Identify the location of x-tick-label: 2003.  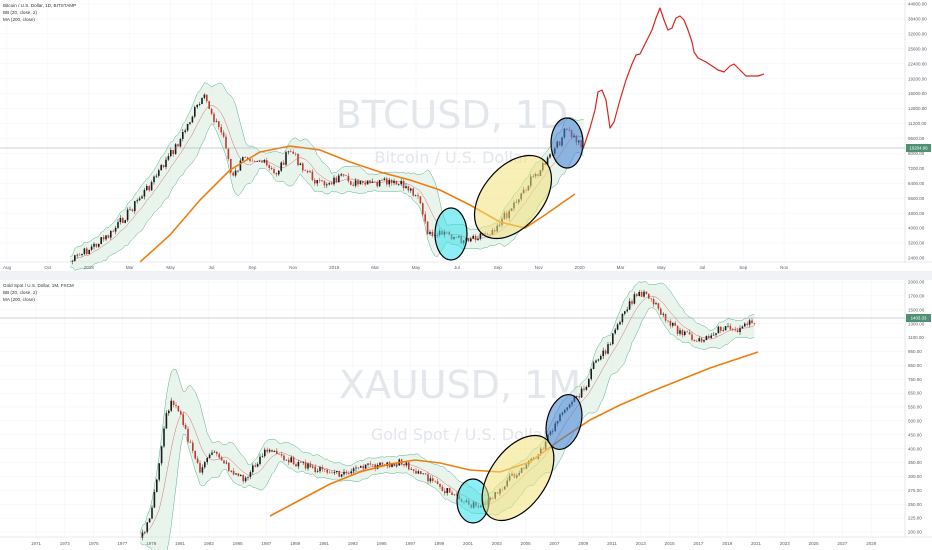
(497, 543).